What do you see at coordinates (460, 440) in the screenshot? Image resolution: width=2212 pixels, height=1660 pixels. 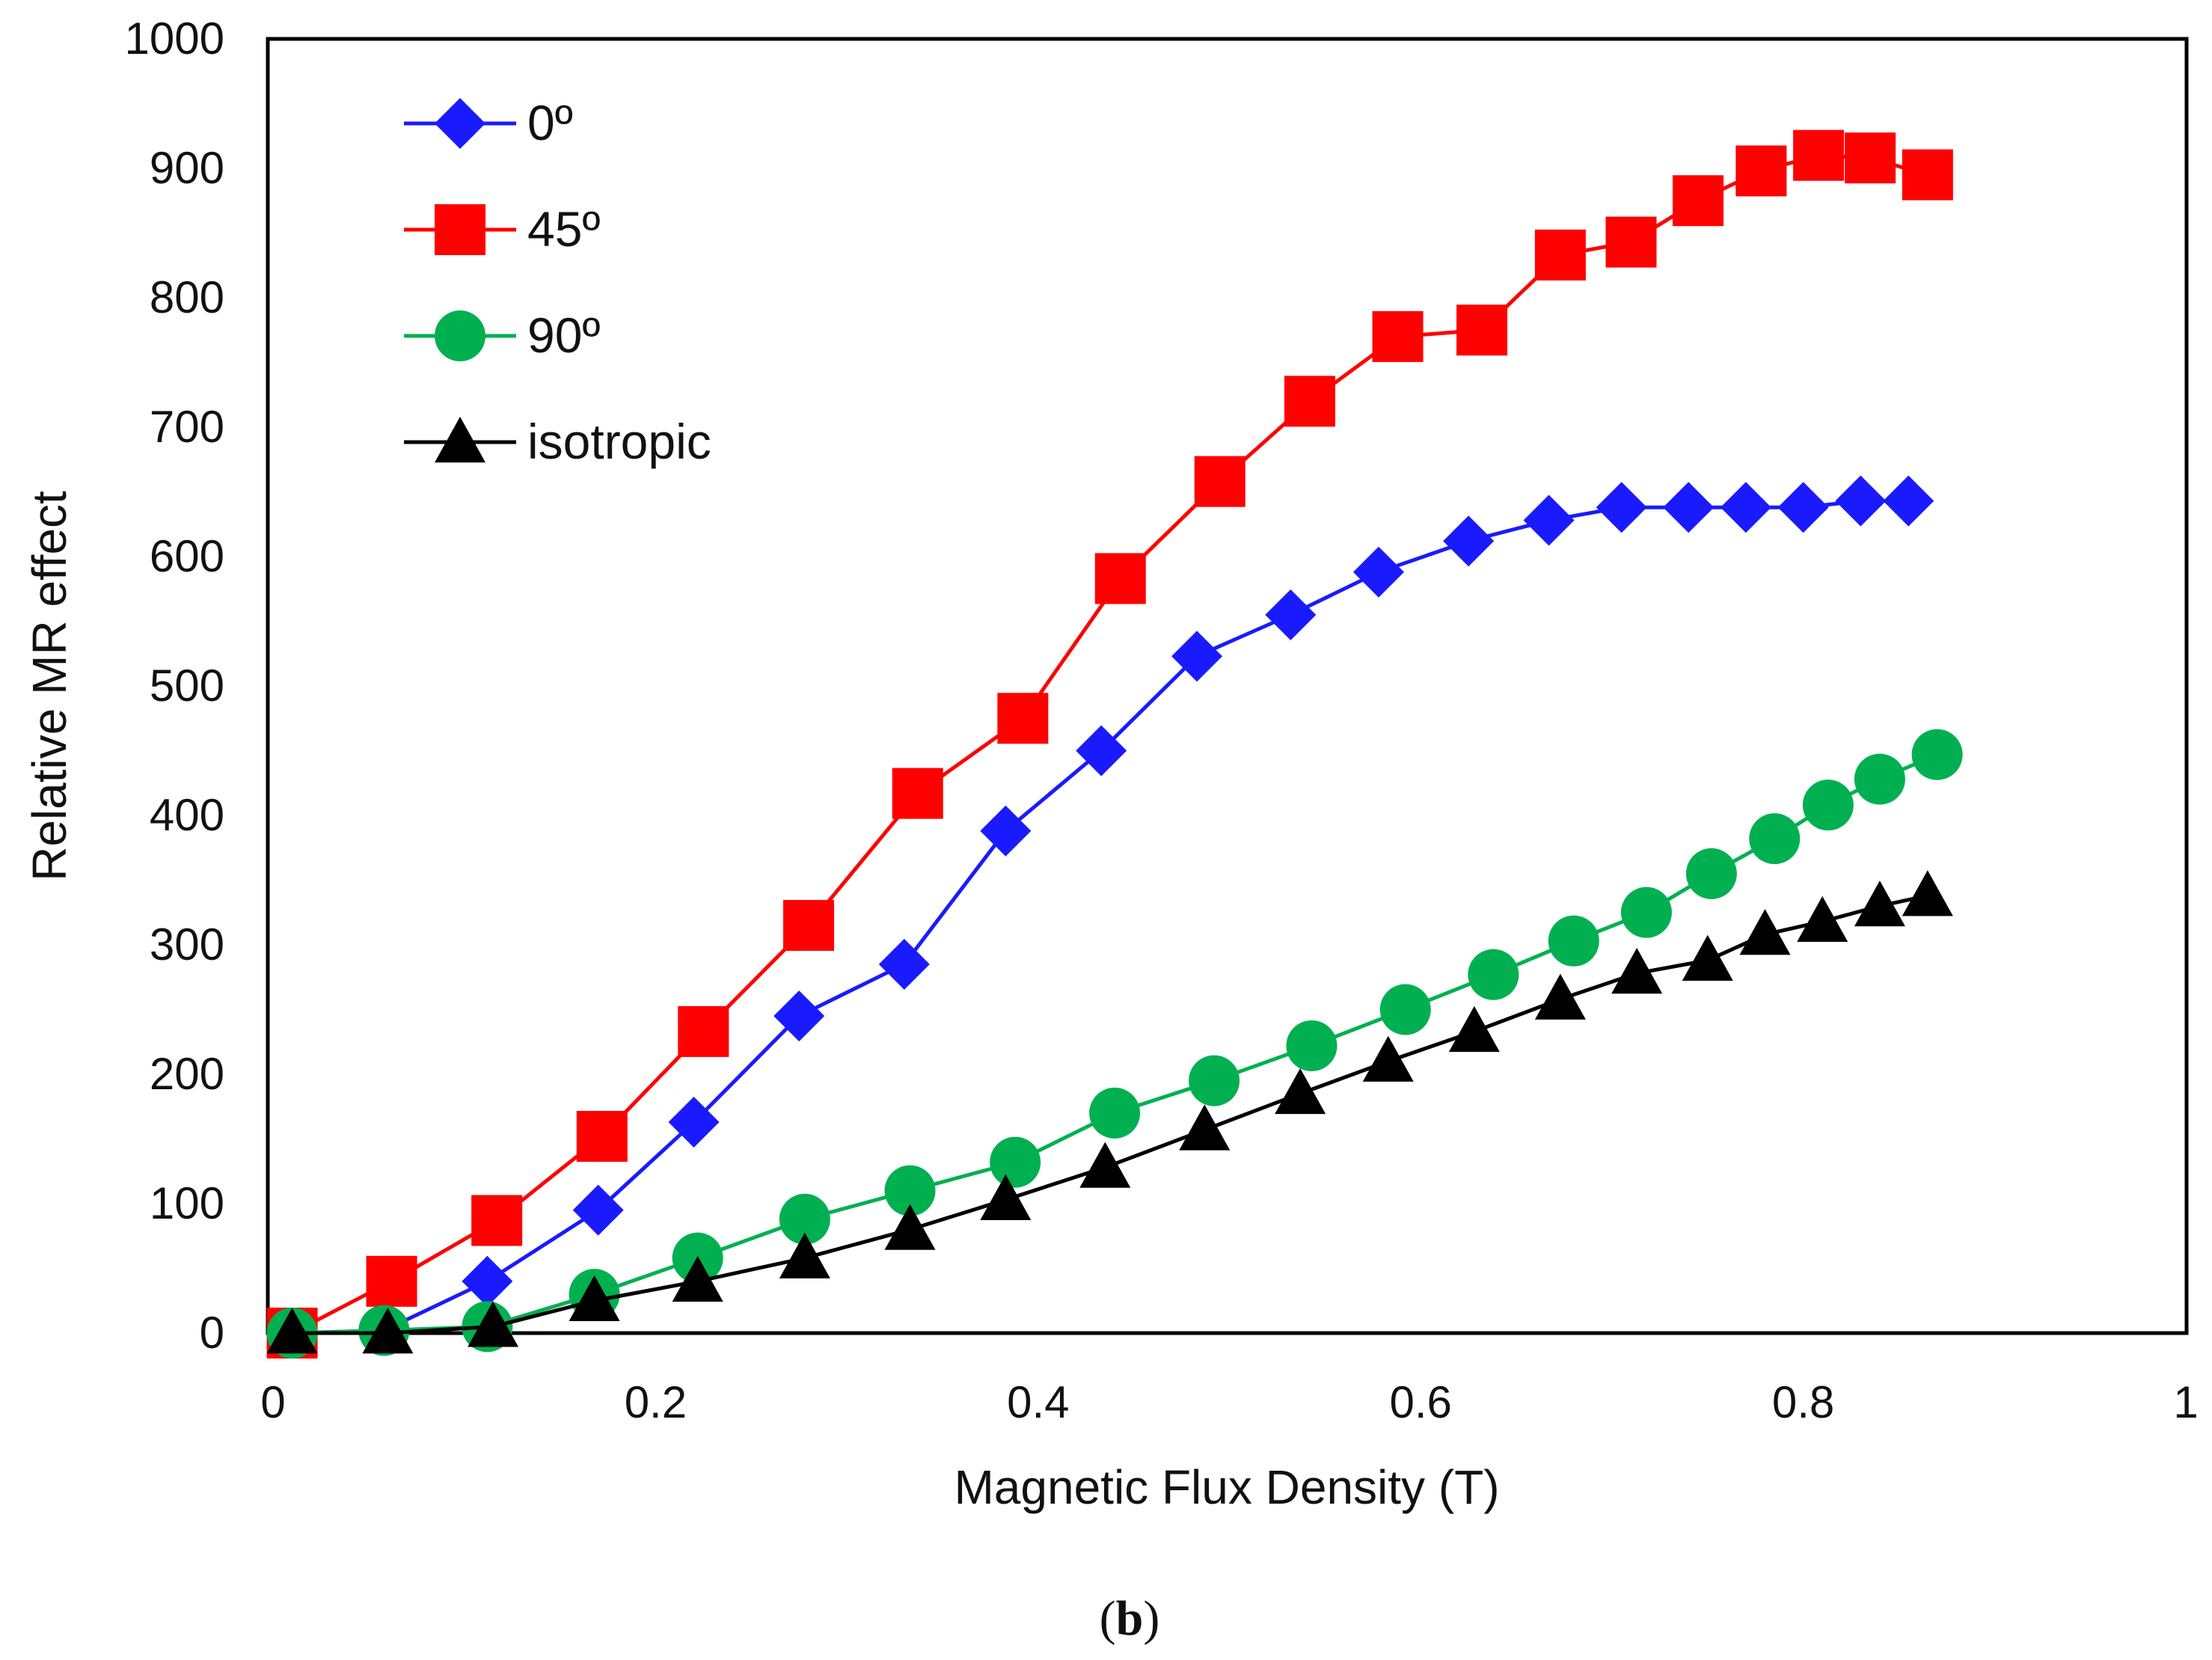 I see `legend-marker-triangle` at bounding box center [460, 440].